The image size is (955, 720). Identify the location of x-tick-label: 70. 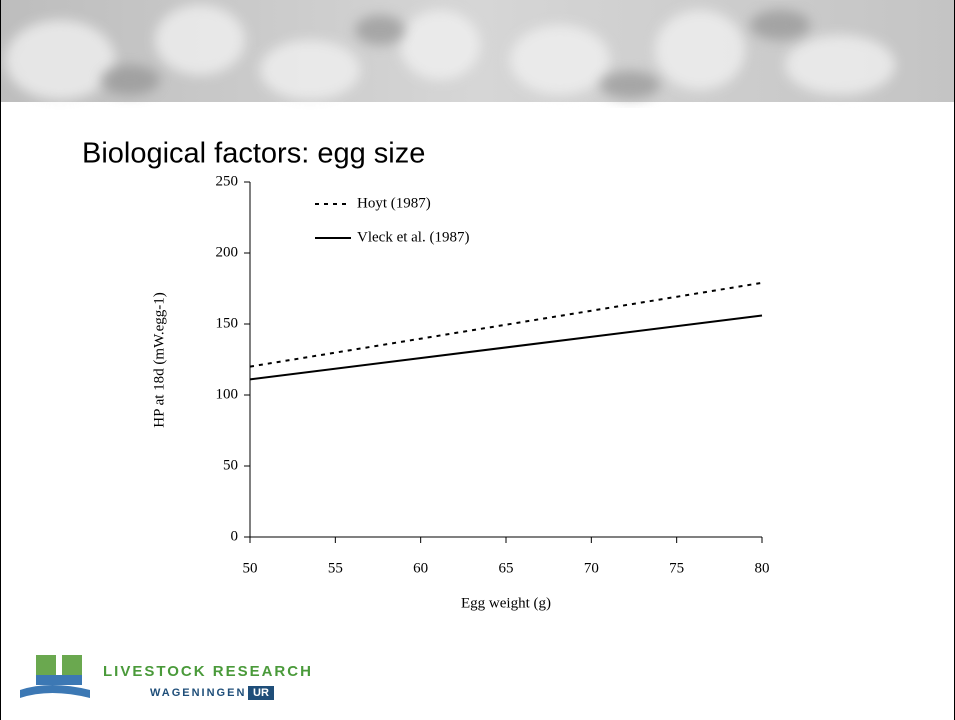
(591, 568).